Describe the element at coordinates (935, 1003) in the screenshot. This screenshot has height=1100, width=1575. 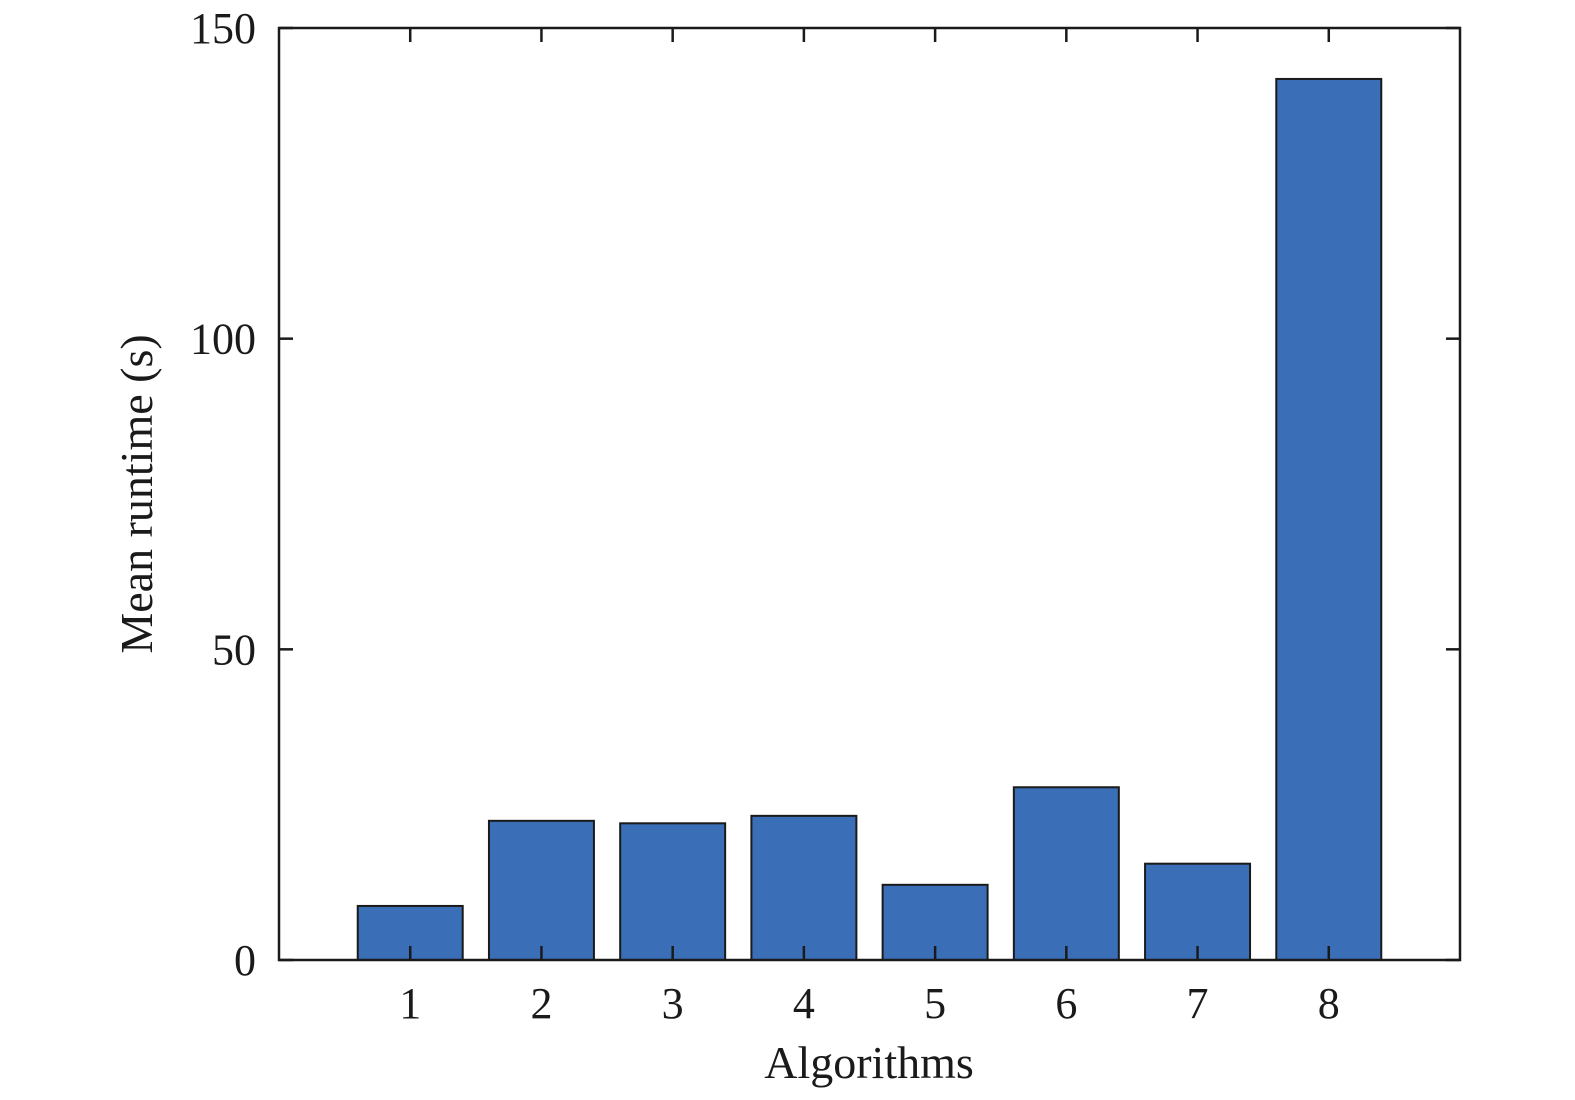
I see `x-tick-label-5: 5` at that location.